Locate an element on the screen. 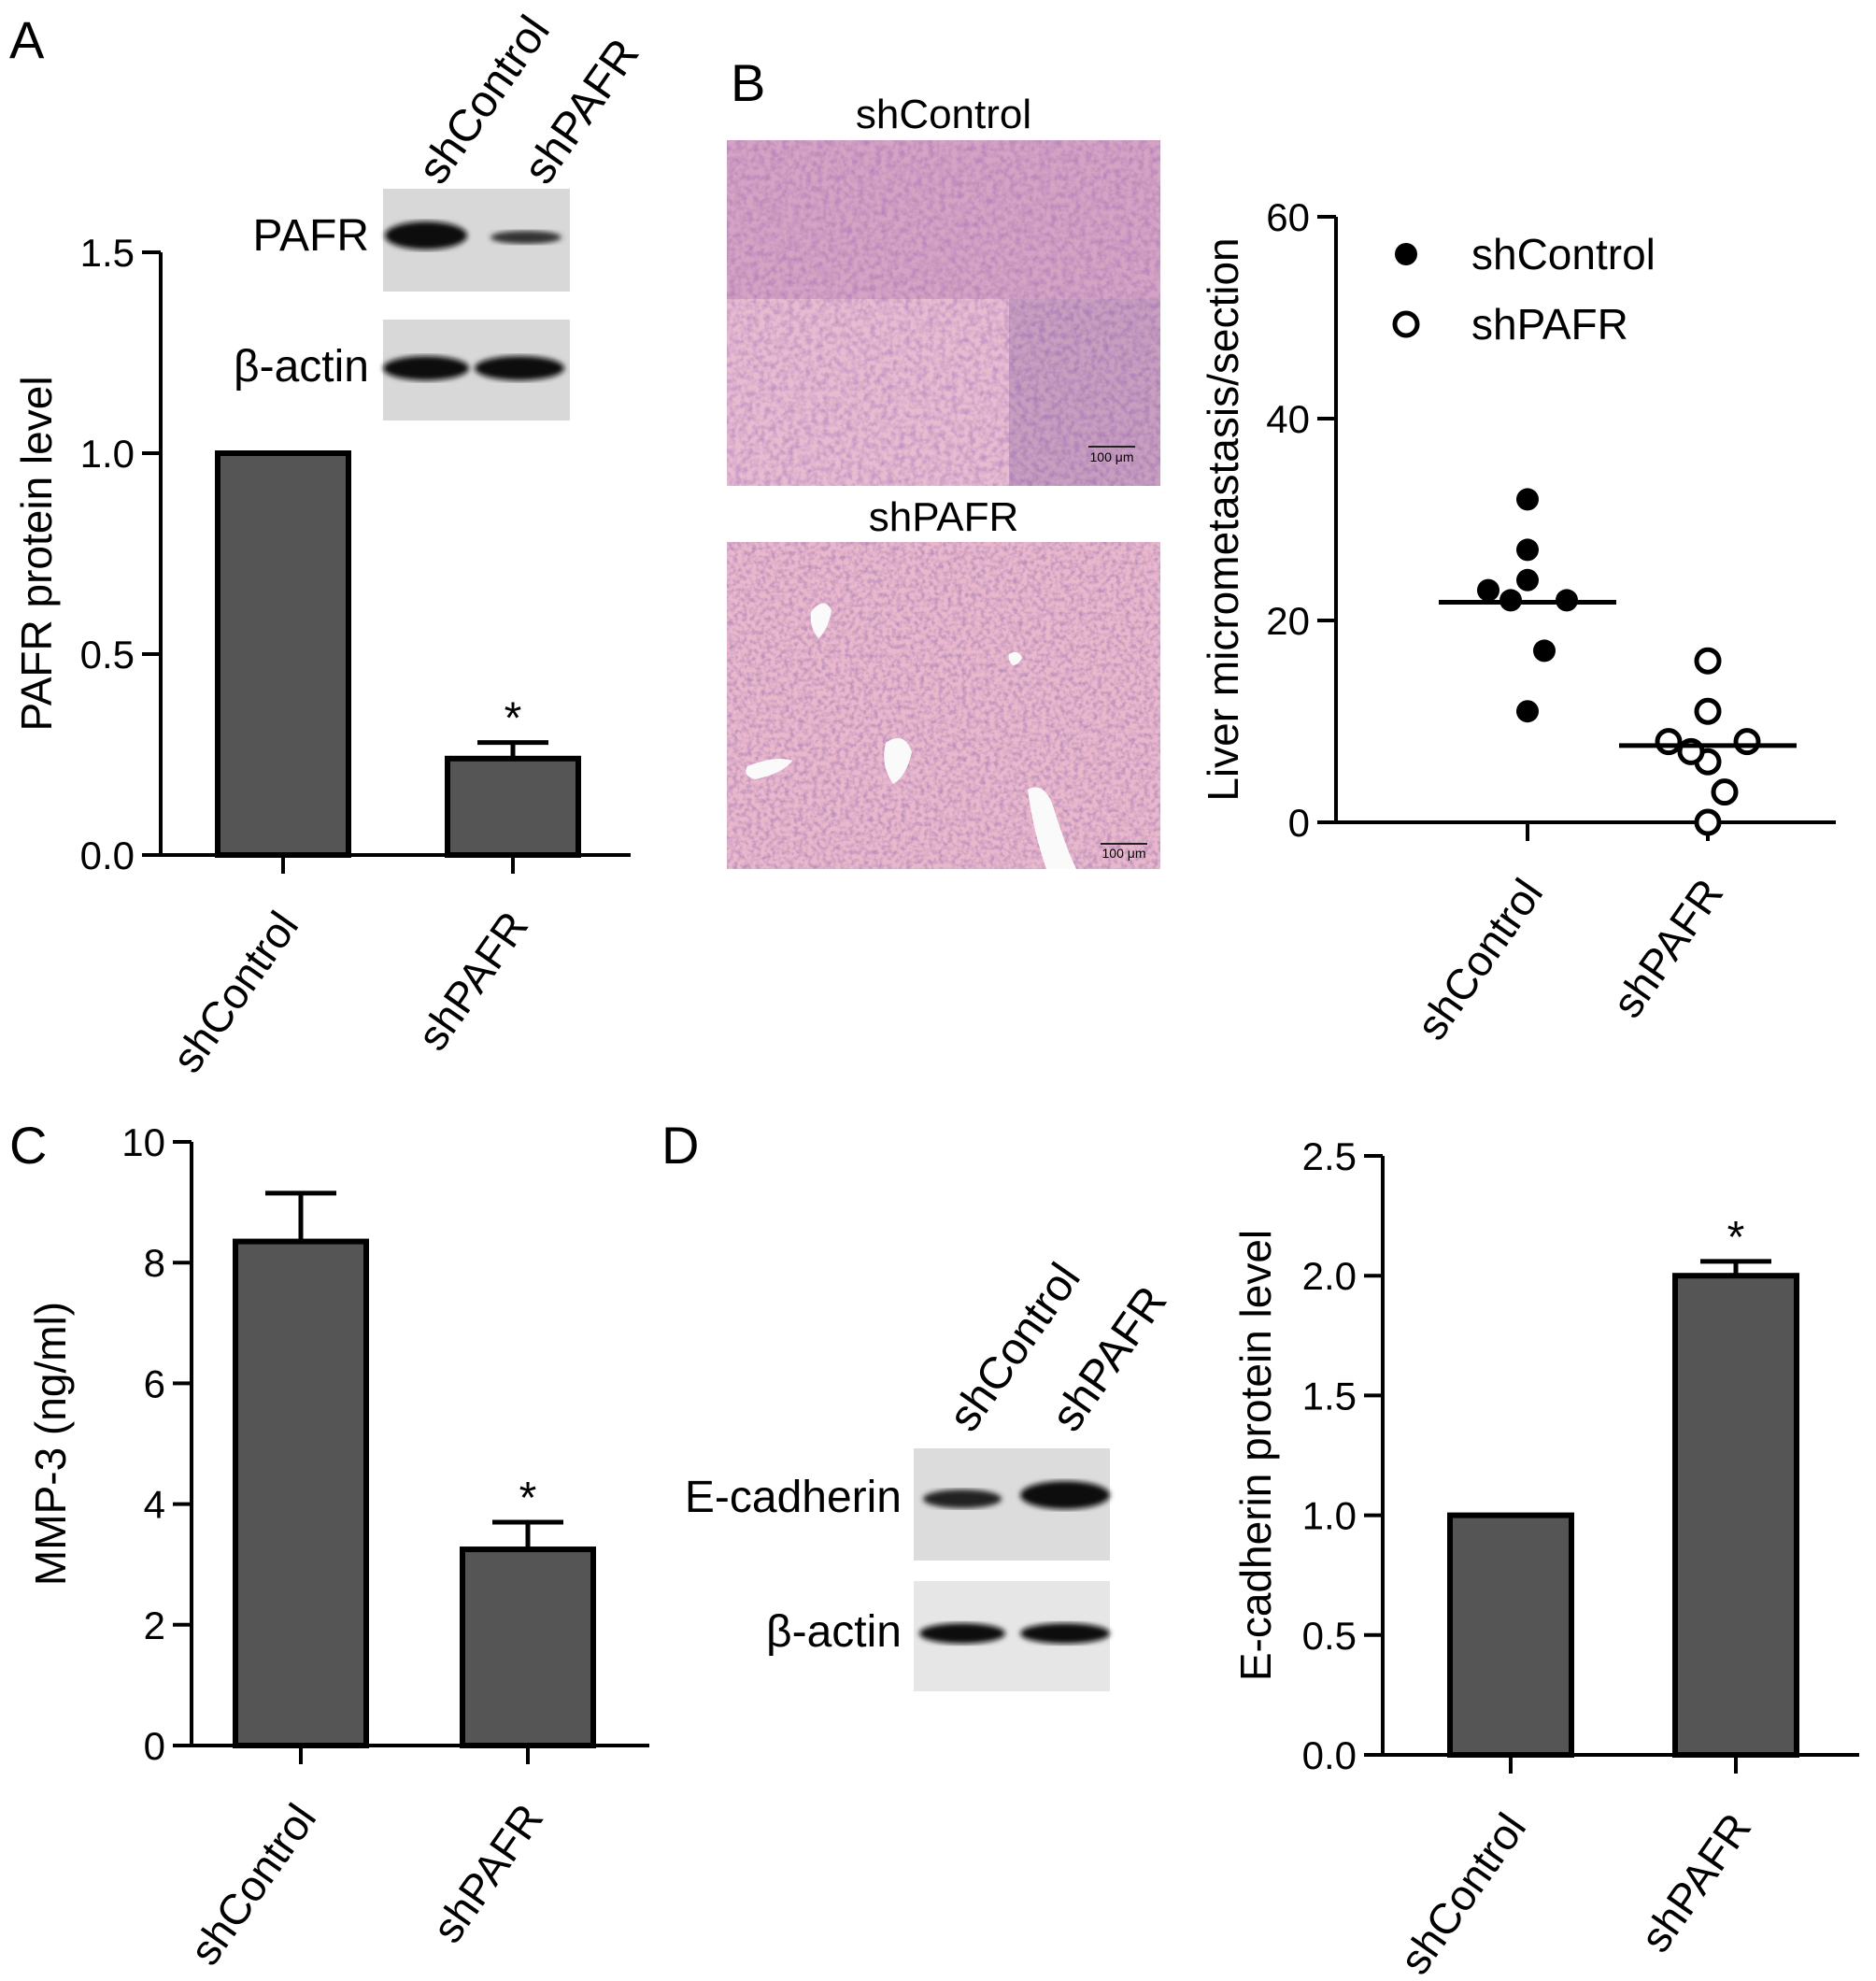  blot-a-row-label-pafr: PAFR is located at coordinates (311, 236).